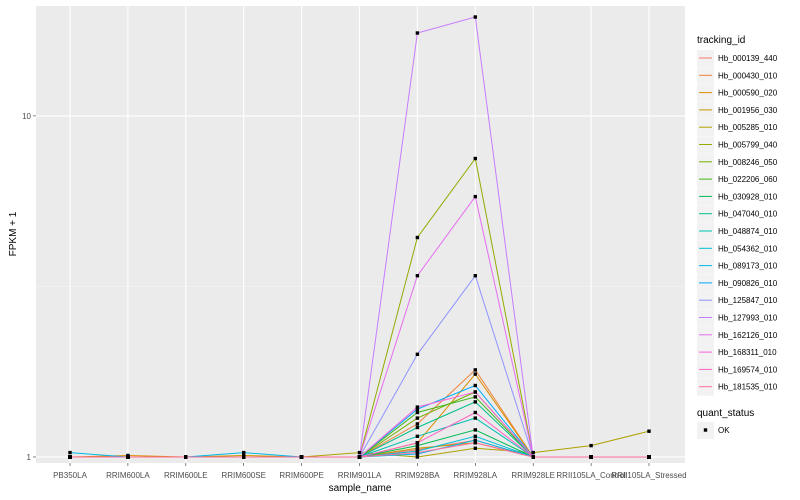 Image resolution: width=800 pixels, height=500 pixels. Describe the element at coordinates (705, 430) in the screenshot. I see `legend-shape-square` at that location.